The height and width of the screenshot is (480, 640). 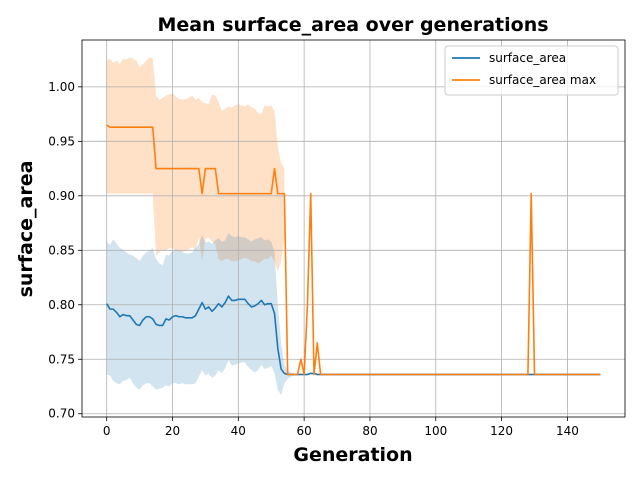 I want to click on legend: surface_area surface_area max, so click(x=531, y=70).